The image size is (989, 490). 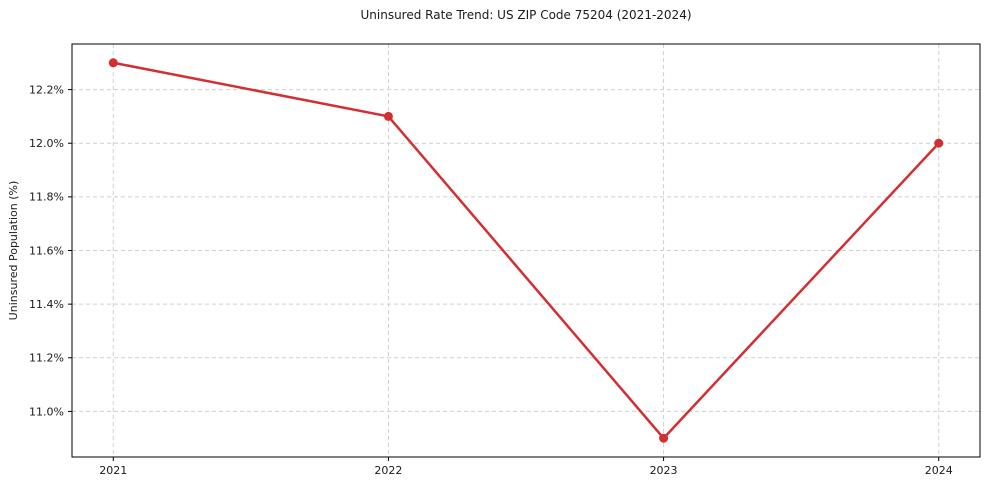 What do you see at coordinates (46, 143) in the screenshot?
I see `y-tick-label: 12.0%` at bounding box center [46, 143].